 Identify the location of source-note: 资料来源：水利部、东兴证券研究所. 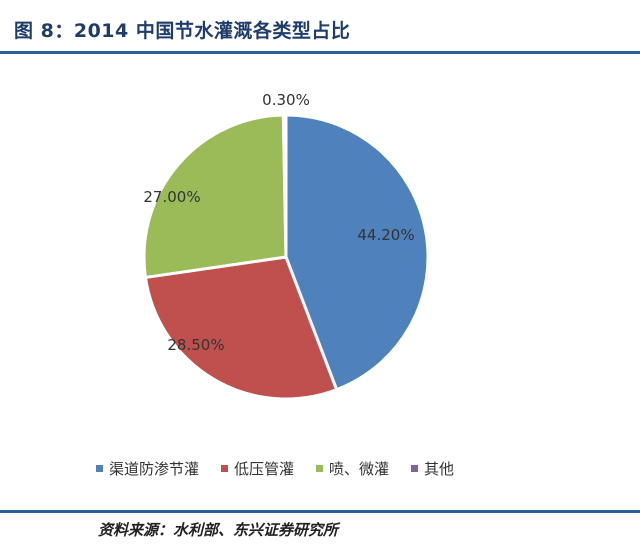
(218, 530).